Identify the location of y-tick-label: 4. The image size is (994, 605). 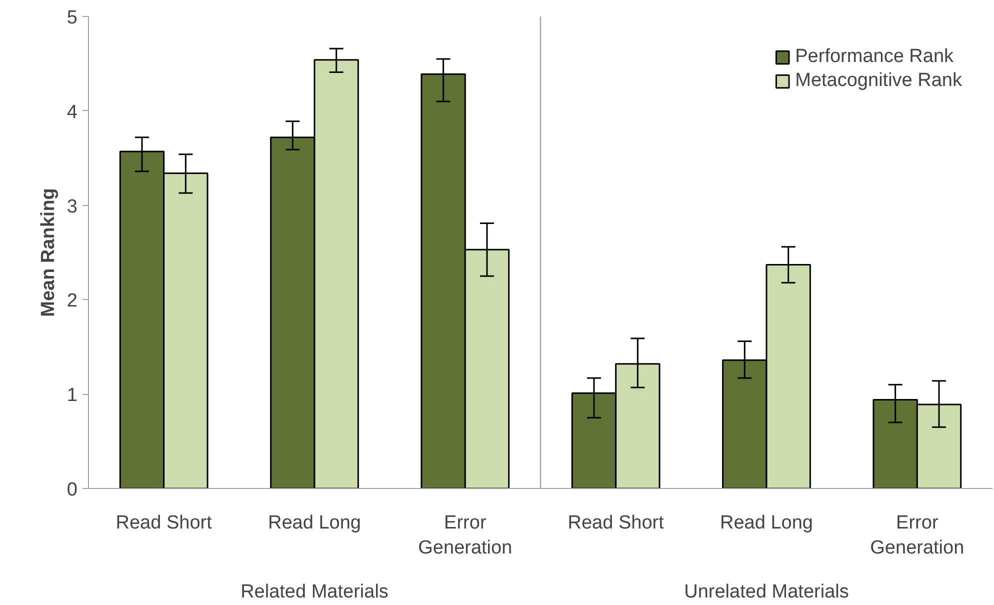
(72, 112).